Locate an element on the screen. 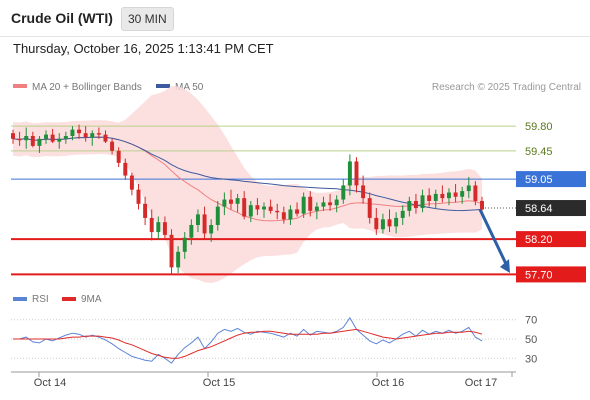 The width and height of the screenshot is (590, 400). level-labels: 59.80 59.45 59.05 58.20 57.70 58.64 is located at coordinates (551, 202).